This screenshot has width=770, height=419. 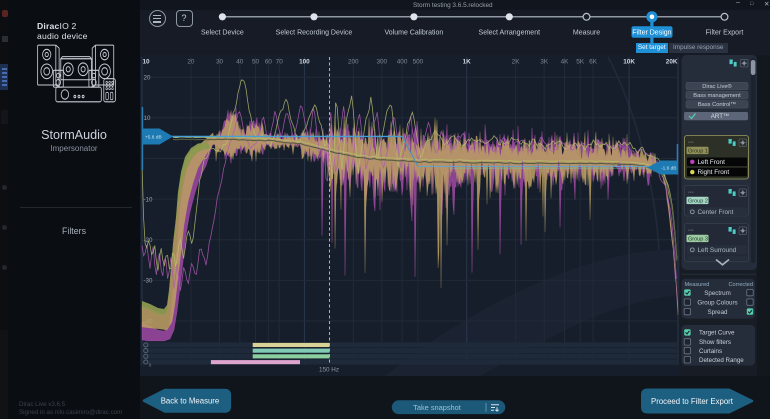 I want to click on svg-text: Show filters, so click(x=715, y=342).